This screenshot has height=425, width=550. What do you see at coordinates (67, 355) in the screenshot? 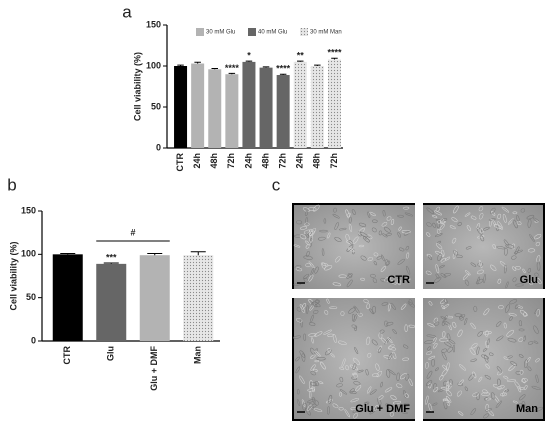
I see `x-tick-label: CTR` at bounding box center [67, 355].